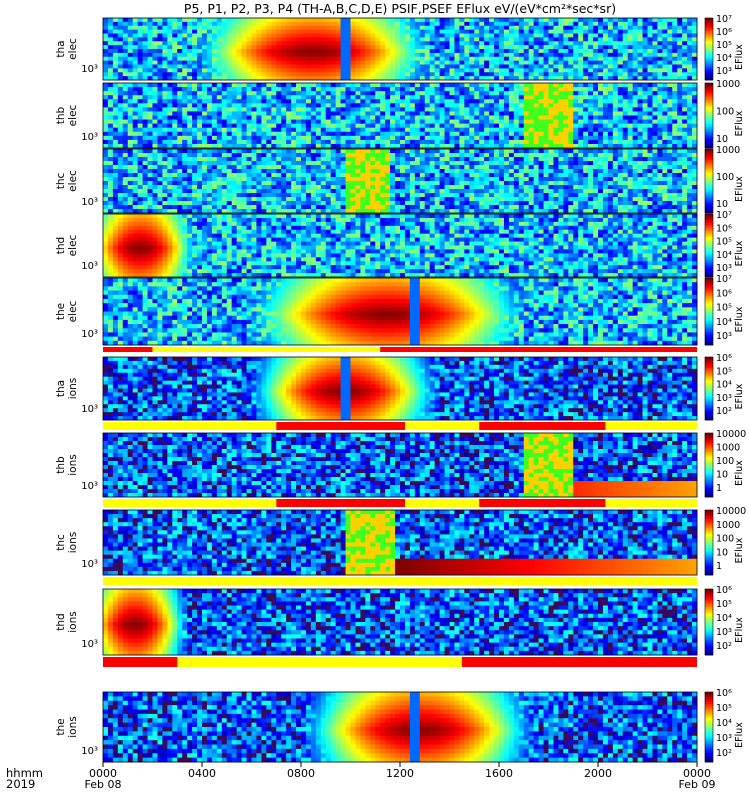 The height and width of the screenshot is (800, 750). Describe the element at coordinates (724, 58) in the screenshot. I see `colorbar-tick-label: 10⁴` at that location.